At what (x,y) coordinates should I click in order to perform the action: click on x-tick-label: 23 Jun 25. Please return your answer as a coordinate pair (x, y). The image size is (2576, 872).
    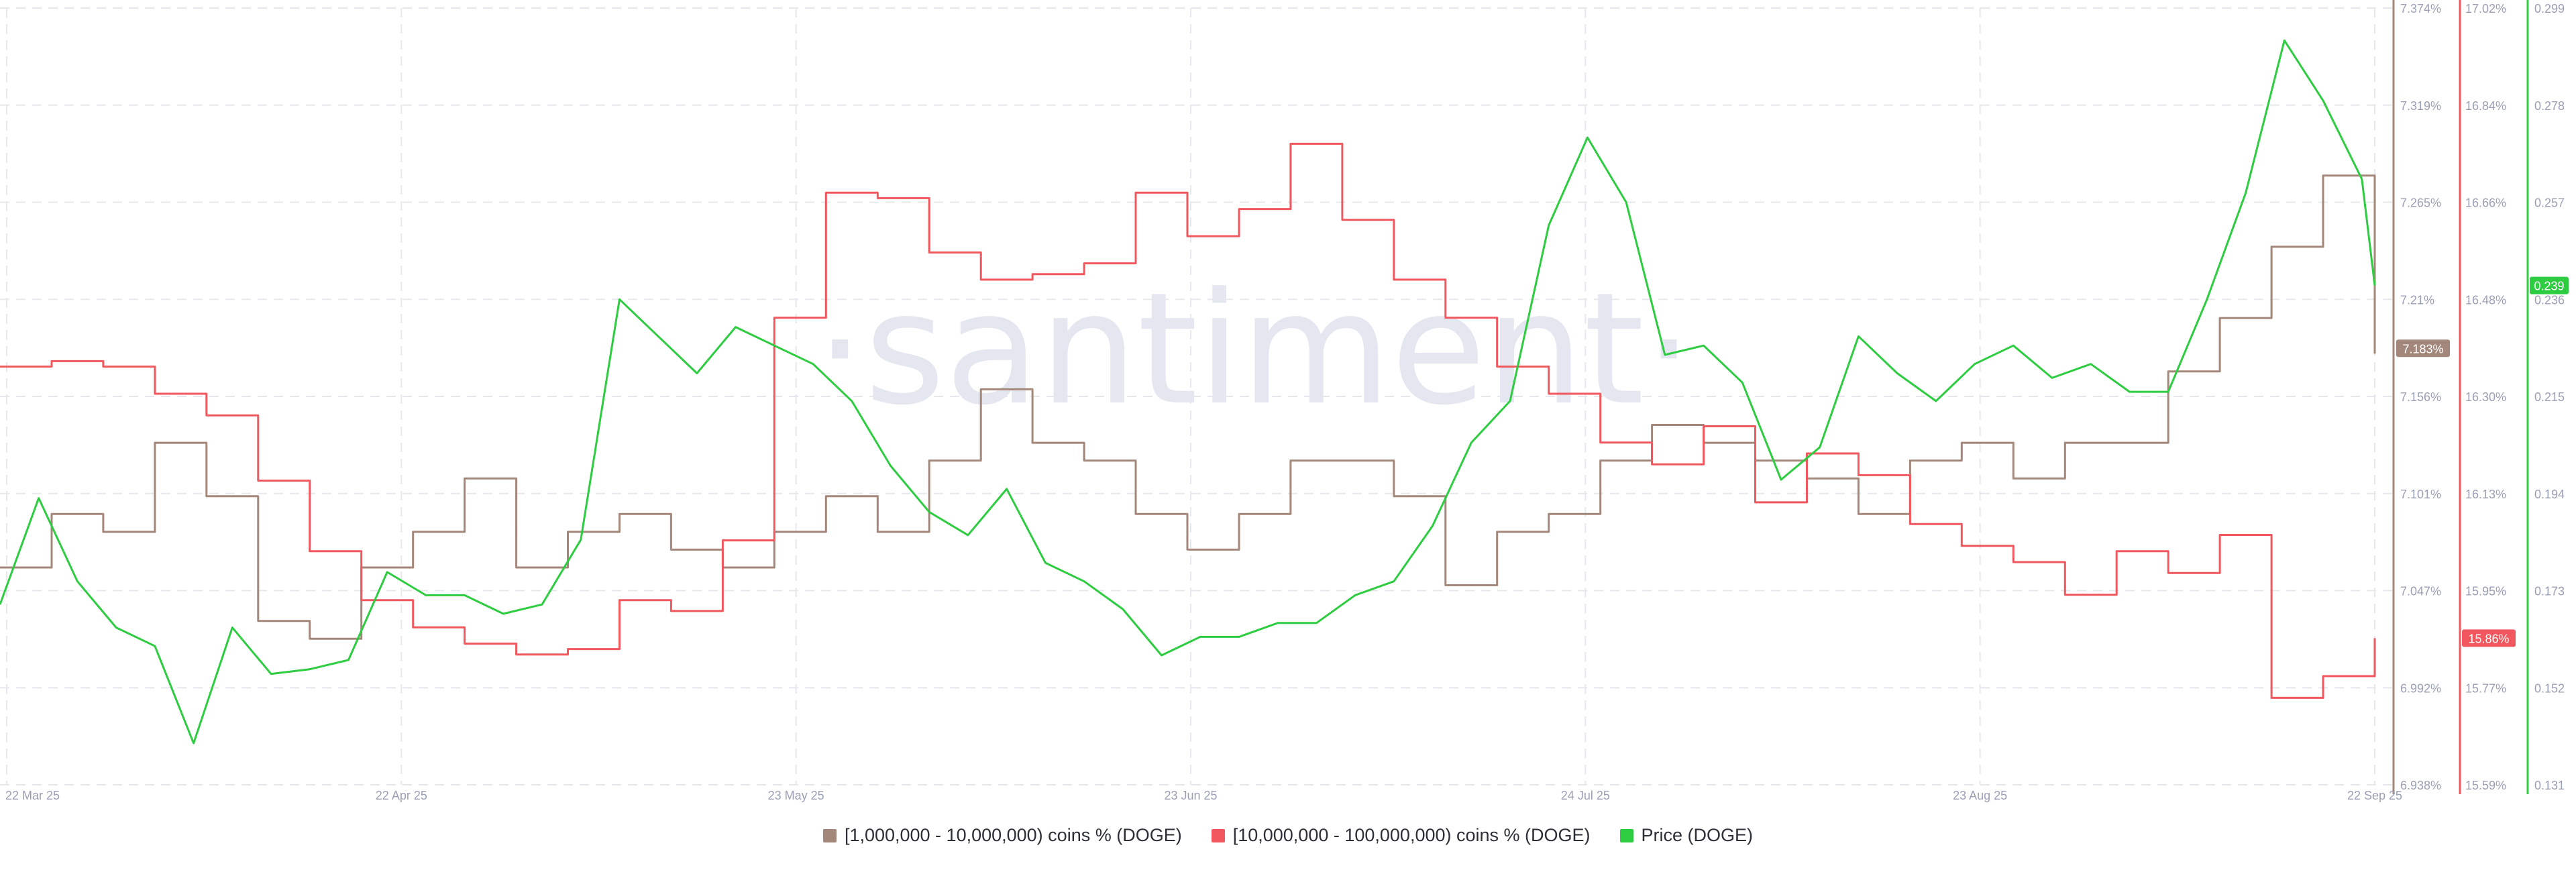
    Looking at the image, I should click on (1190, 795).